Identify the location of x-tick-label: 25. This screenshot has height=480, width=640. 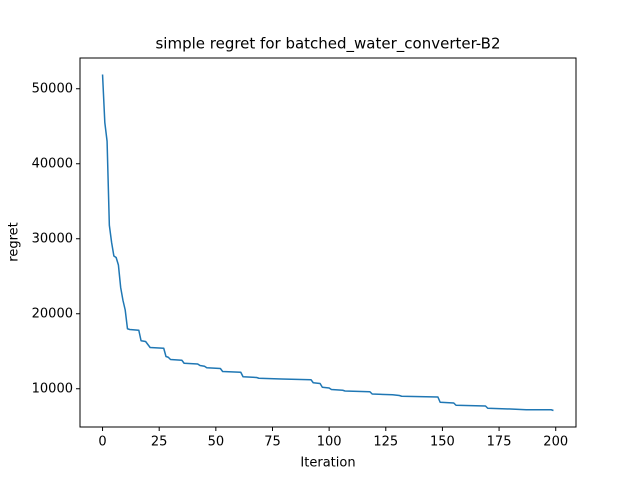
(159, 442).